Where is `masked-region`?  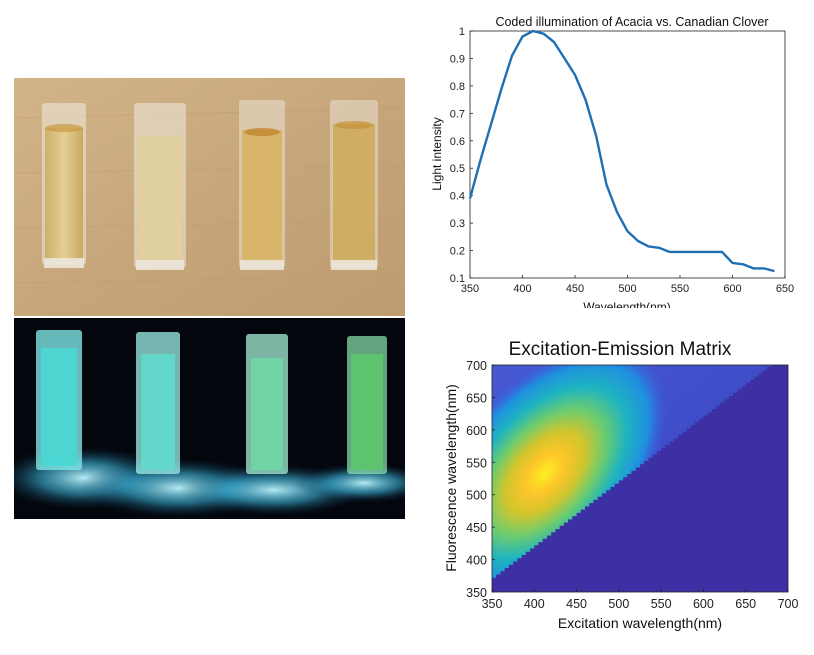 masked-region is located at coordinates (640, 478).